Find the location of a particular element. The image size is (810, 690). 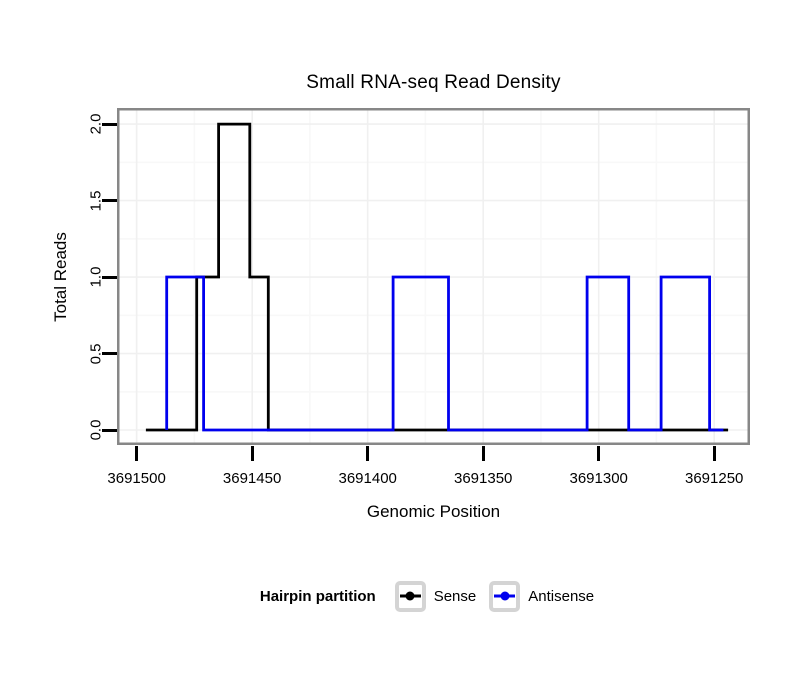

legend: Hairpin partition Sense Antisense is located at coordinates (433, 596).